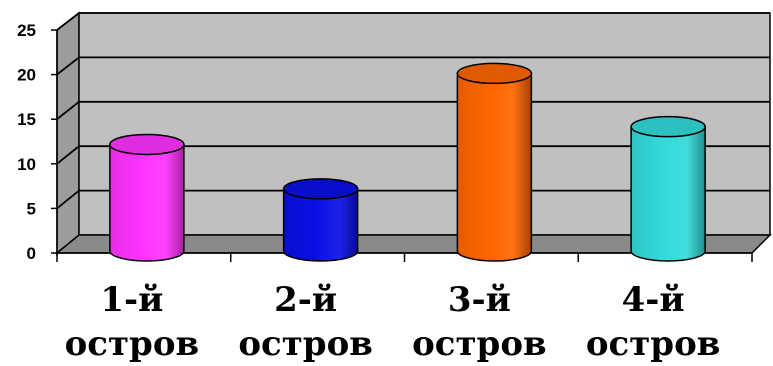 The height and width of the screenshot is (366, 773). What do you see at coordinates (306, 322) in the screenshot?
I see `x-tick-label: 2-й остров` at bounding box center [306, 322].